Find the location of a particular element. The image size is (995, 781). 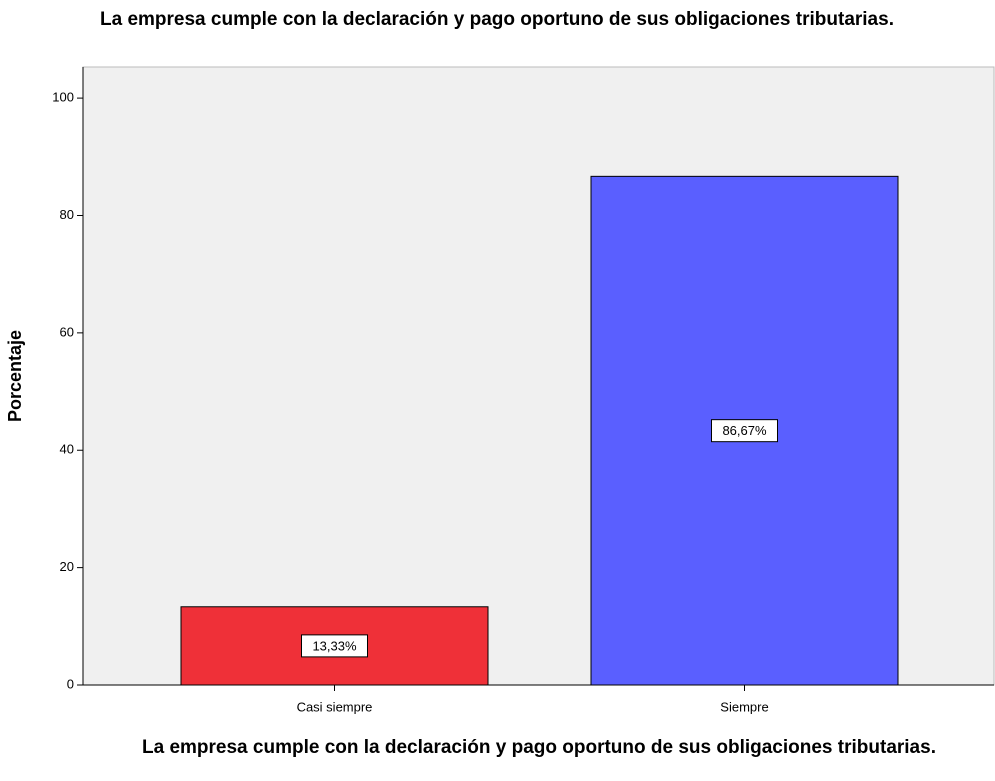

y-tick-label: 40 is located at coordinates (67, 449).